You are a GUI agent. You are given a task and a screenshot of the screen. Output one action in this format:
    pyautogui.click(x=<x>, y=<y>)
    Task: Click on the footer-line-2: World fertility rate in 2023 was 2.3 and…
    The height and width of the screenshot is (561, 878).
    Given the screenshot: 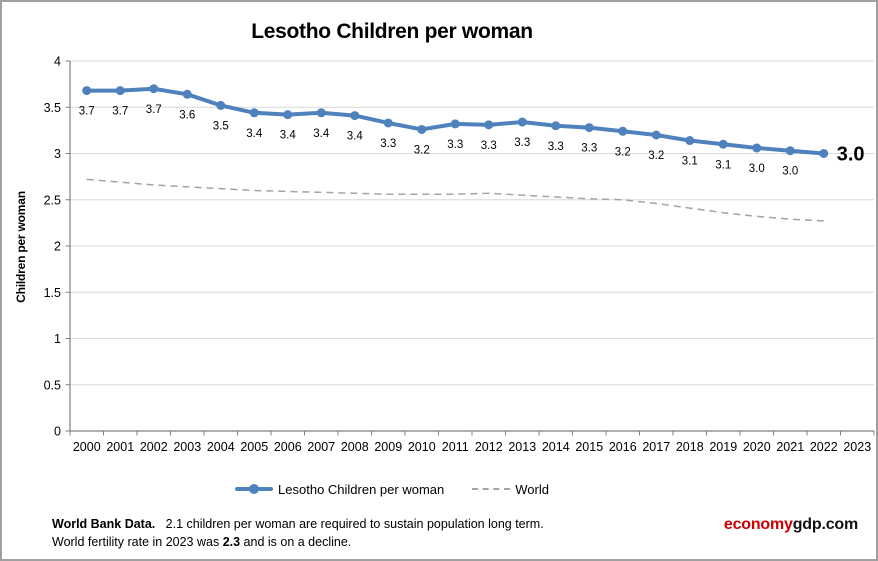 What is the action you would take?
    pyautogui.click(x=372, y=542)
    